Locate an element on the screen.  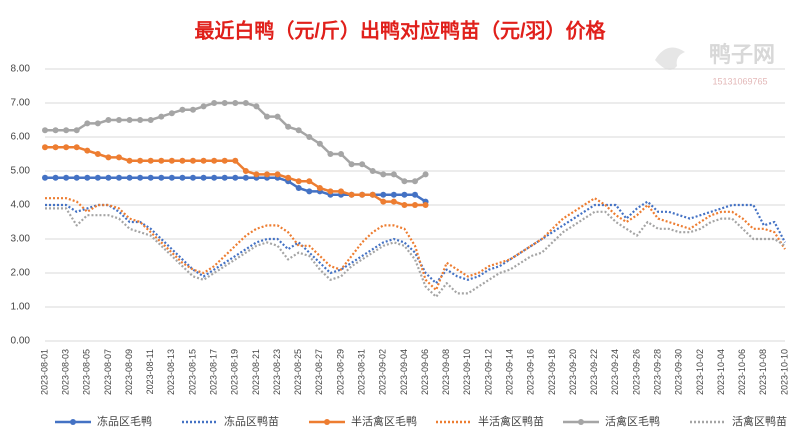
x-tick-label: 2023-09-30 is located at coordinates (679, 372).